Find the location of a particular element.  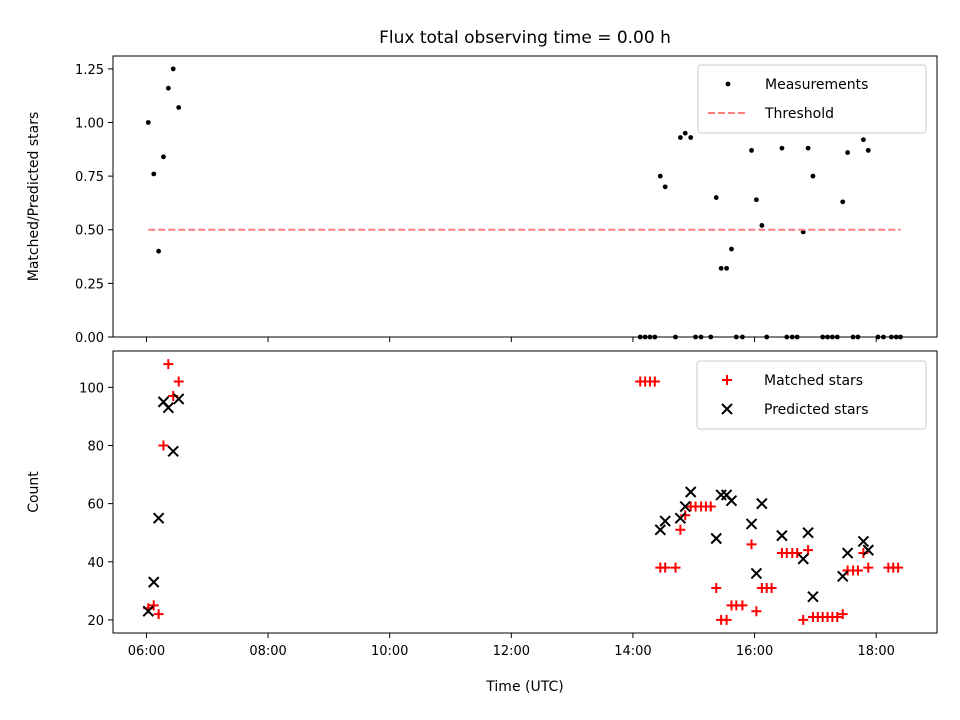

y-tick: 0.00 is located at coordinates (94, 338).